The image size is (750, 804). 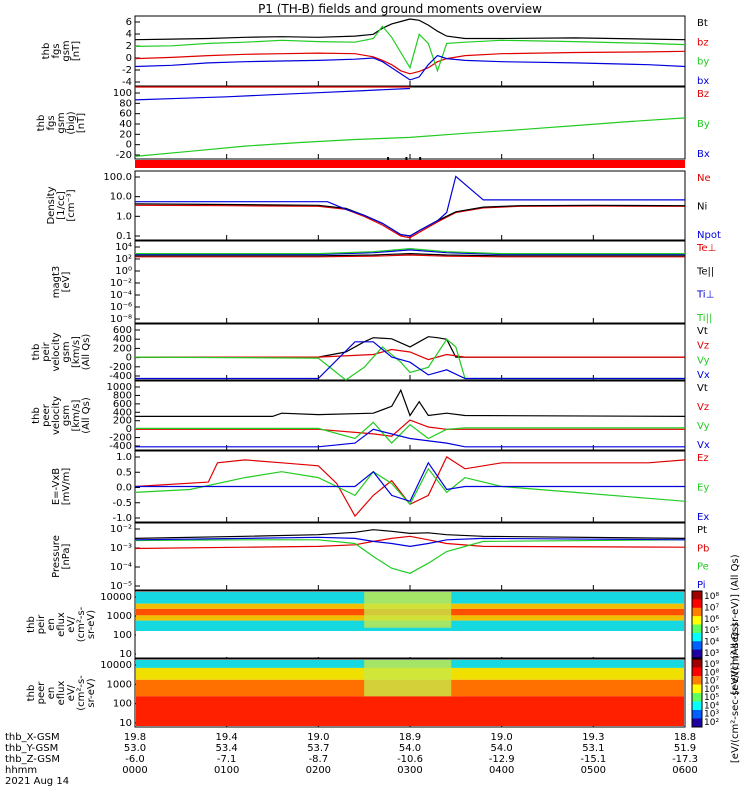 I want to click on legend-entry: Vx, so click(x=703, y=375).